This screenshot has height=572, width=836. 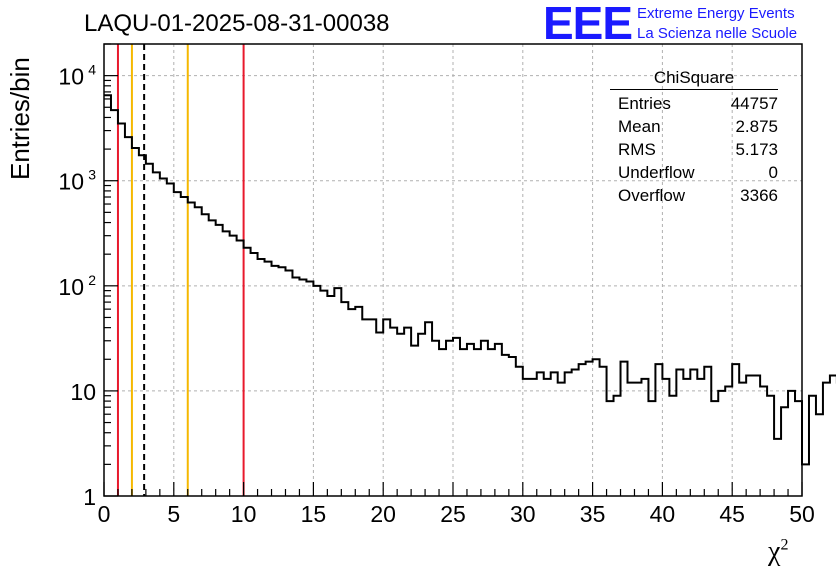 What do you see at coordinates (694, 195) in the screenshot?
I see `stats-row-overflow: Overflow 3366` at bounding box center [694, 195].